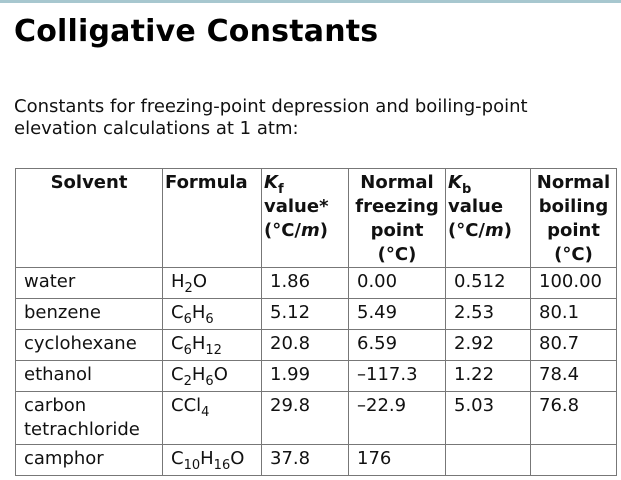  What do you see at coordinates (89, 314) in the screenshot?
I see `cell-solvent: benzene` at bounding box center [89, 314].